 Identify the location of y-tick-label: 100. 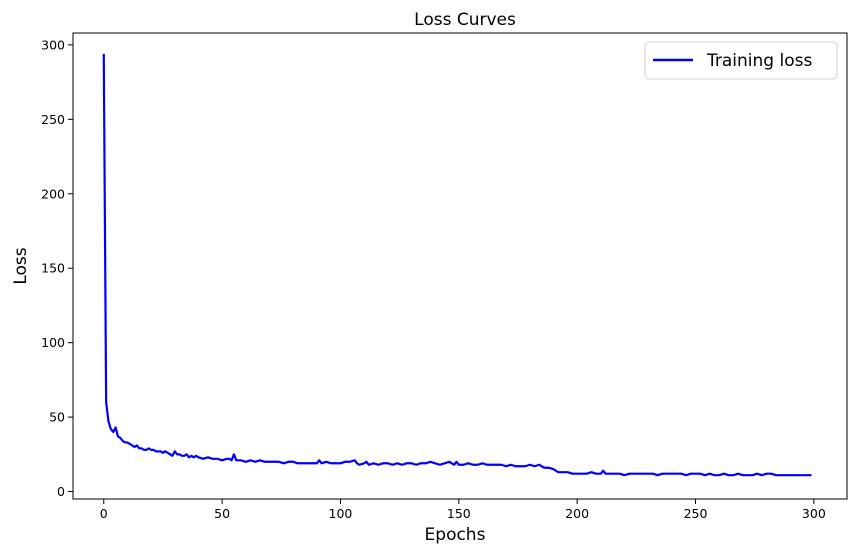
(53, 342).